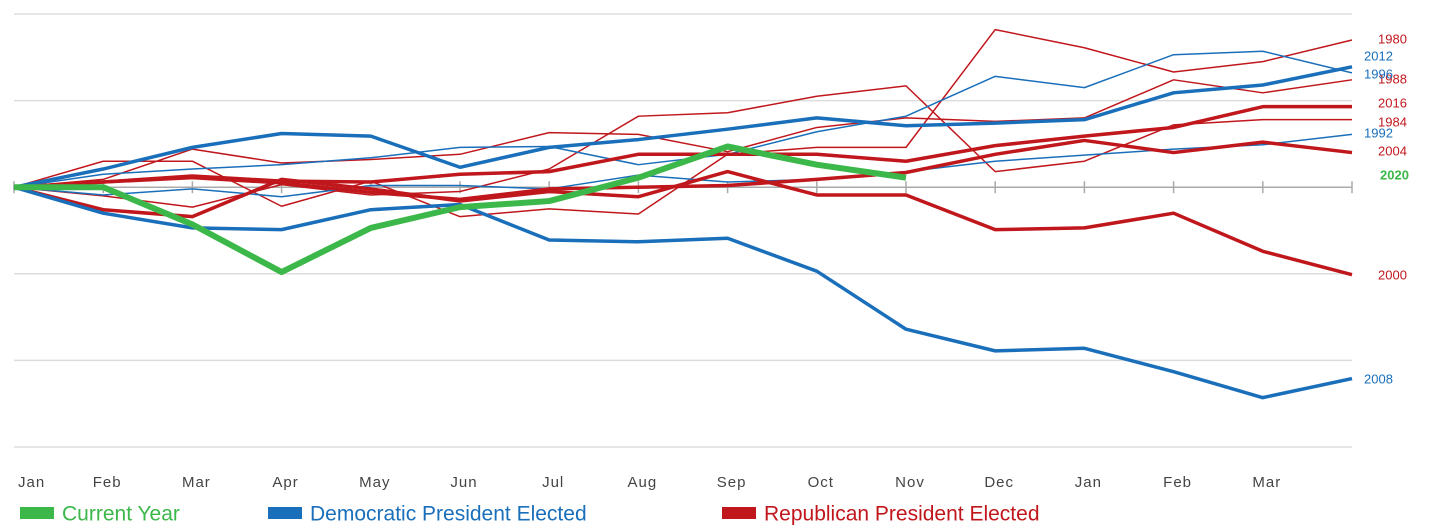 This screenshot has height=528, width=1440. What do you see at coordinates (1392, 38) in the screenshot?
I see `series-label: 1980` at bounding box center [1392, 38].